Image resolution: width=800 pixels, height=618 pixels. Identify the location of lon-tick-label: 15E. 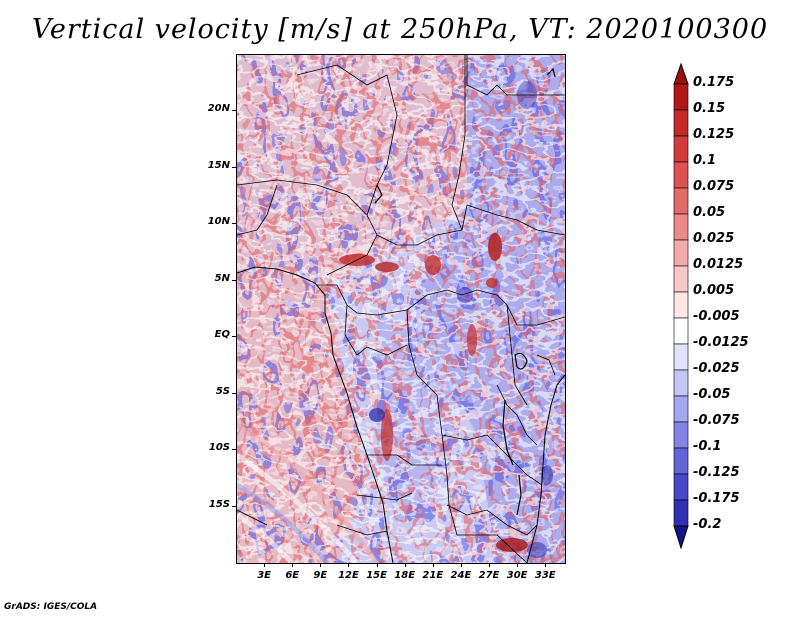
(376, 575).